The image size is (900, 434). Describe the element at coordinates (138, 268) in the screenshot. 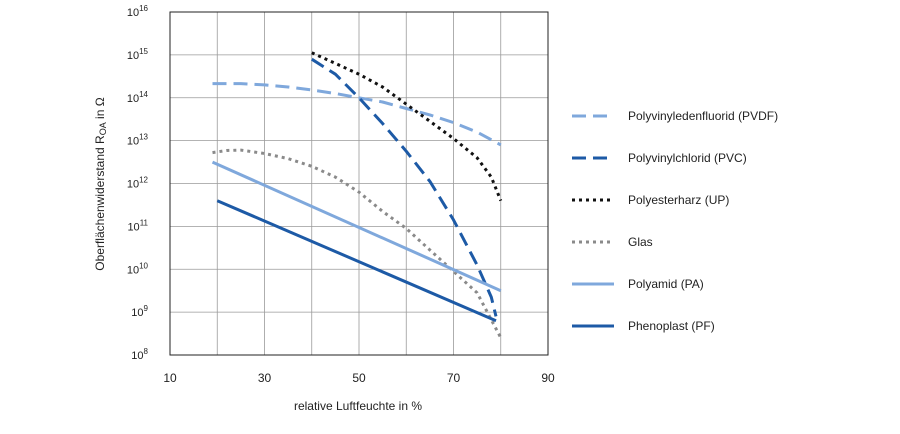

I see `y-tick-label: 10¹⁰` at that location.